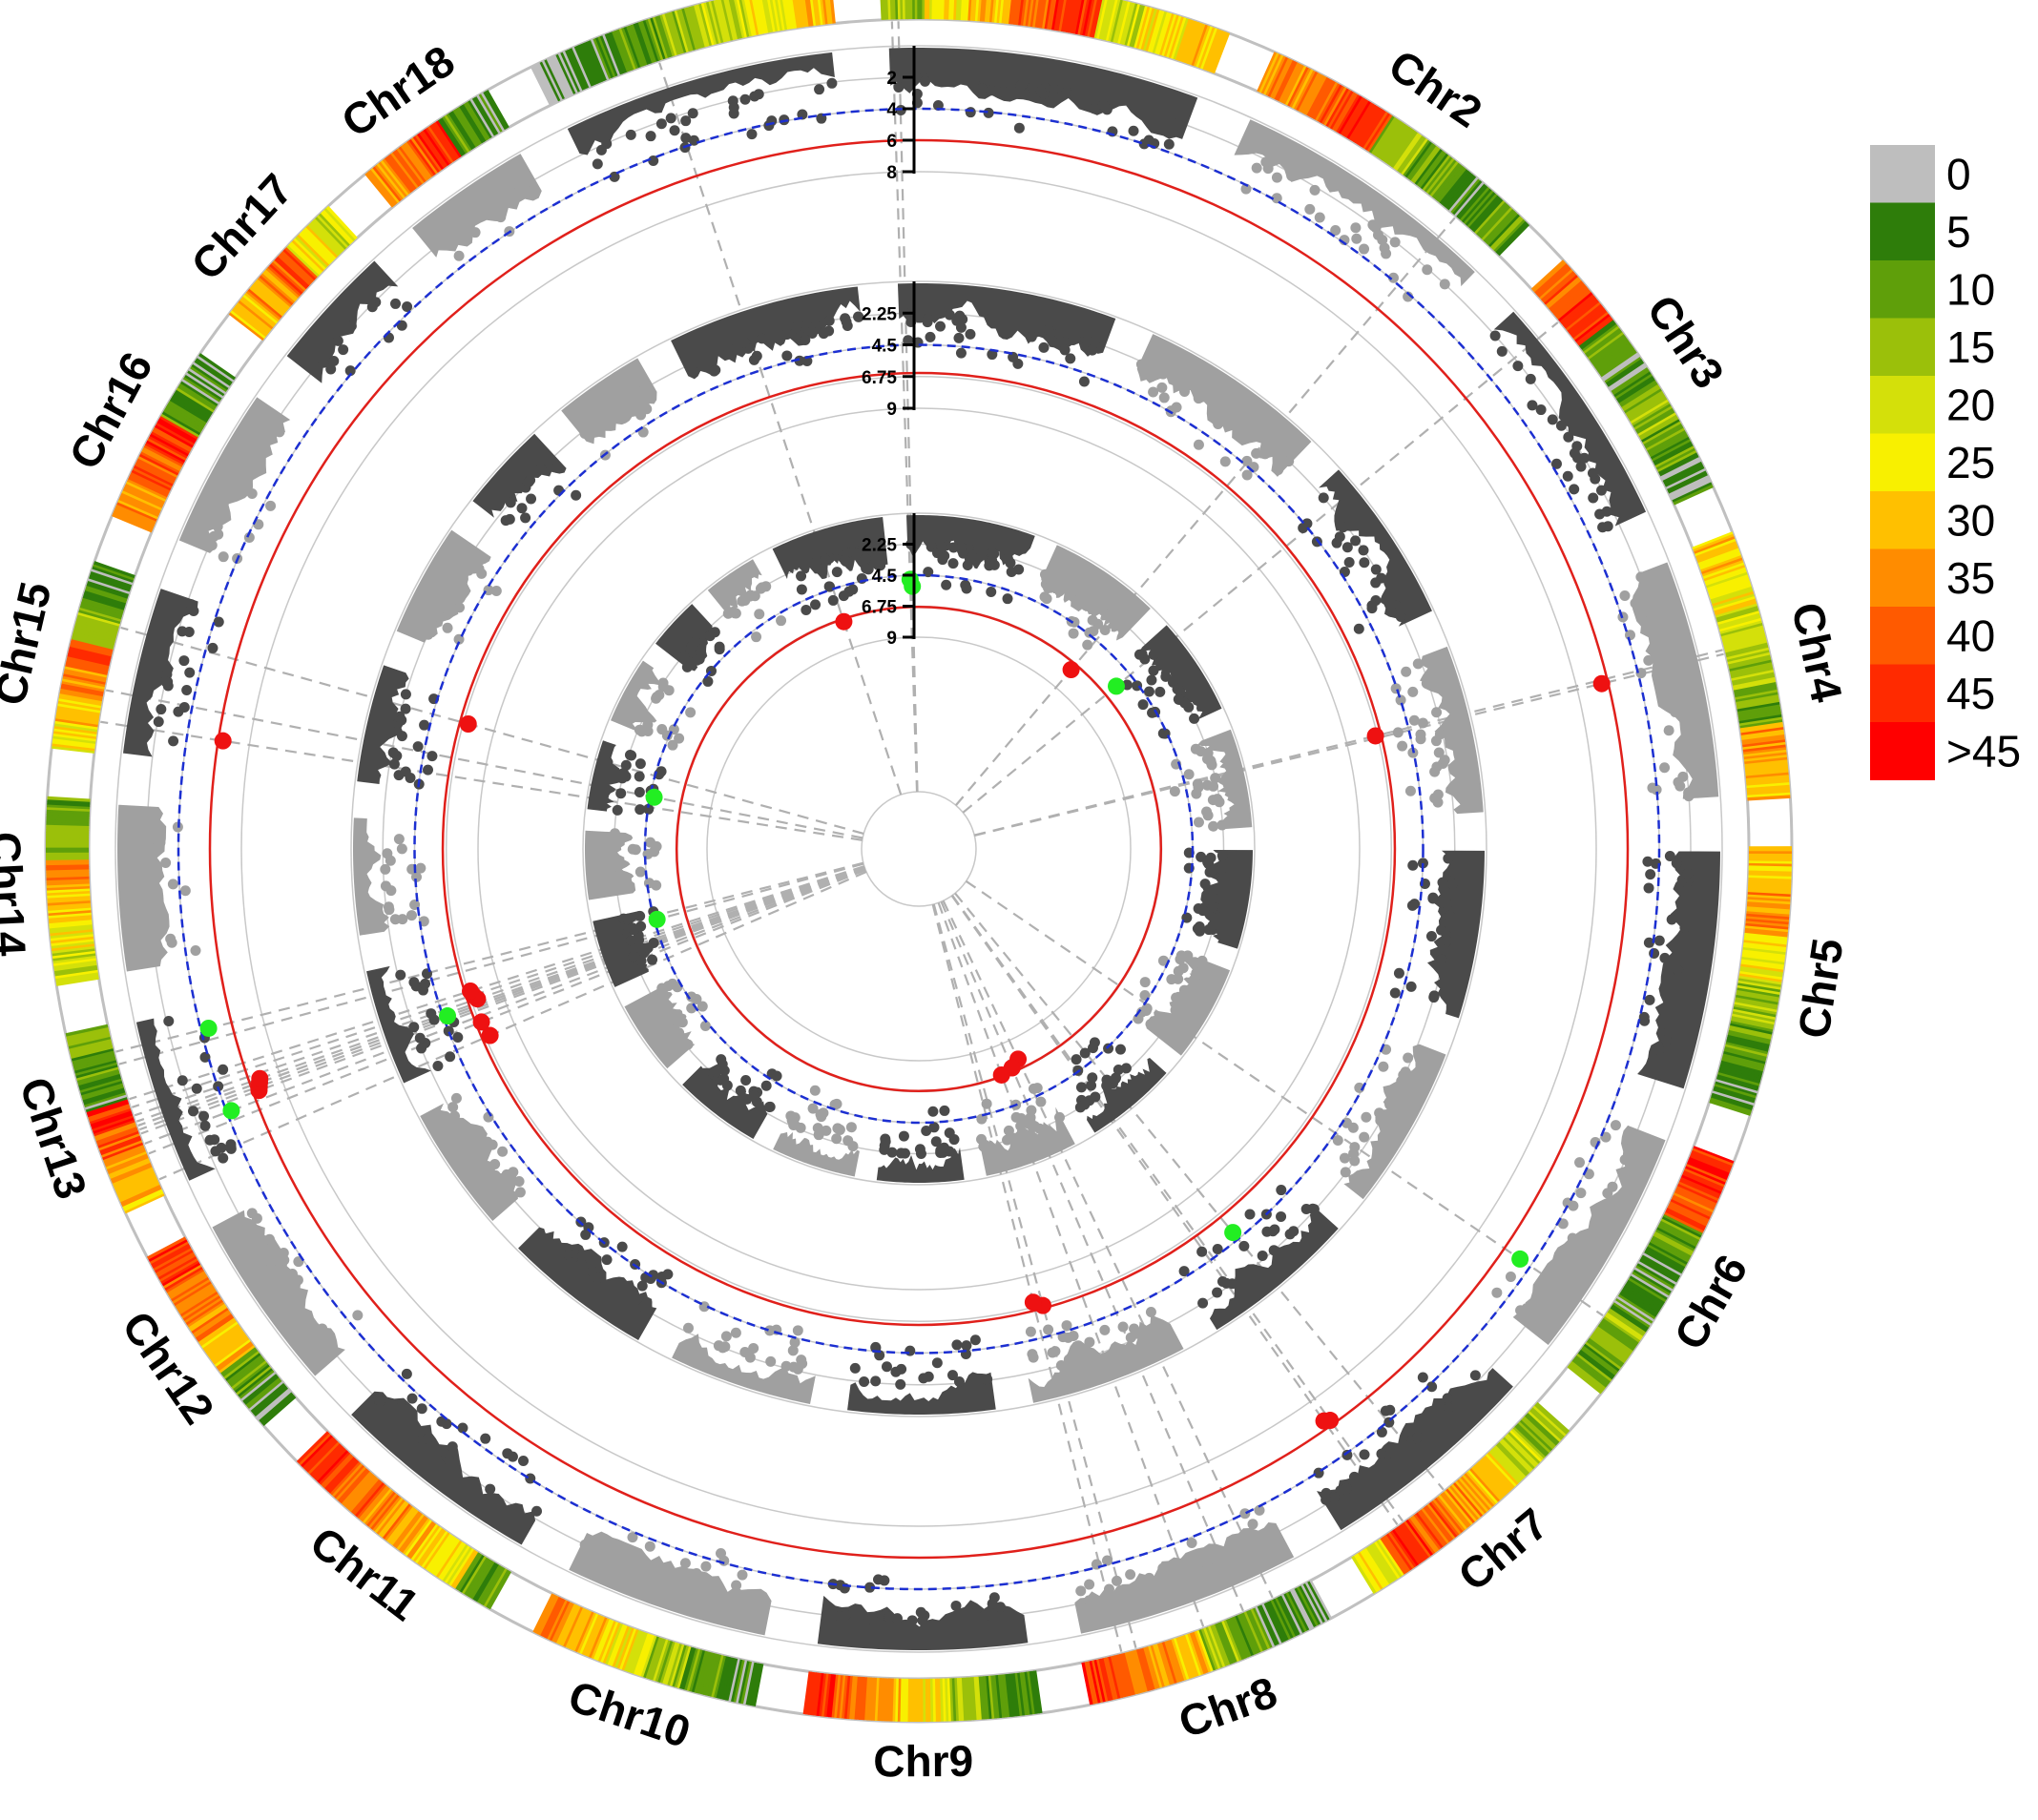 The height and width of the screenshot is (1820, 2038). I want to click on chromosome-point-band, so click(469, 1162).